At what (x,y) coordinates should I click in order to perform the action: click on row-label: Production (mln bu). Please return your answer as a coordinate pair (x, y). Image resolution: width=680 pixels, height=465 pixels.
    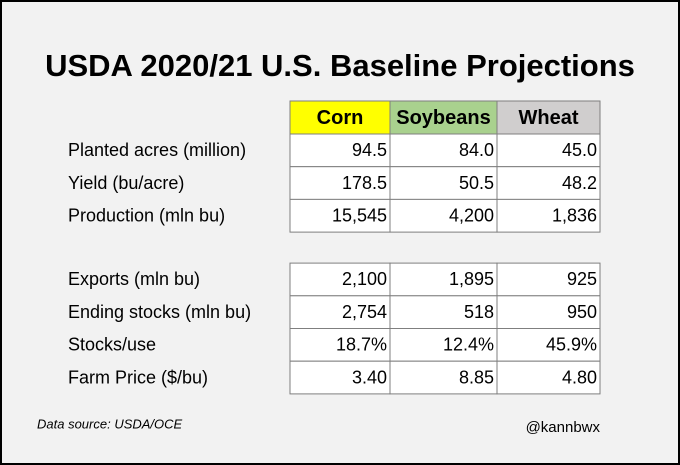
    Looking at the image, I should click on (146, 216).